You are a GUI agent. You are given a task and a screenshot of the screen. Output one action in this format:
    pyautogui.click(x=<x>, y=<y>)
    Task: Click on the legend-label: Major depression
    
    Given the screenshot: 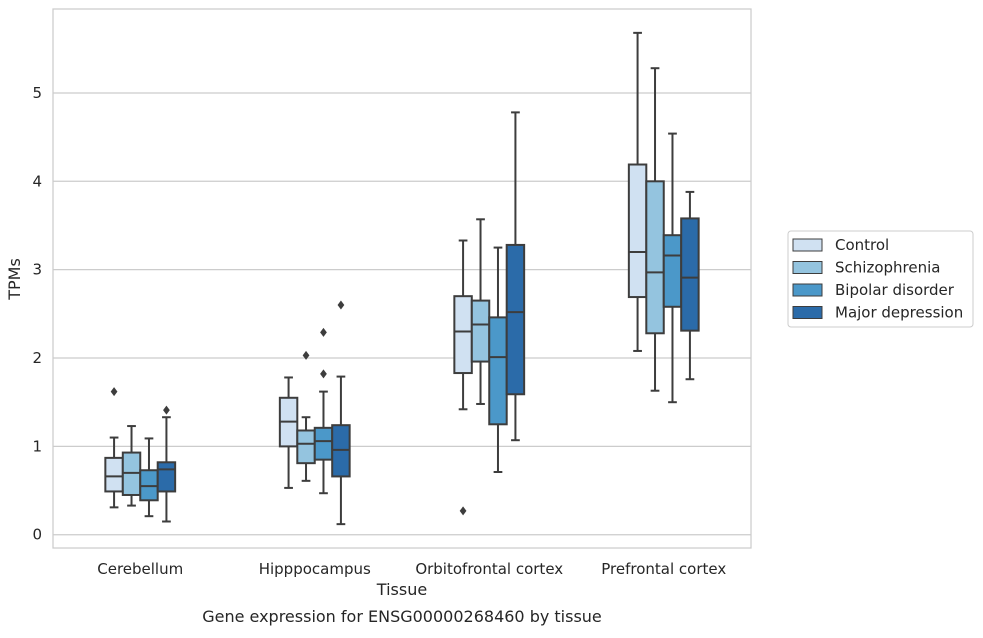 What is the action you would take?
    pyautogui.click(x=899, y=313)
    